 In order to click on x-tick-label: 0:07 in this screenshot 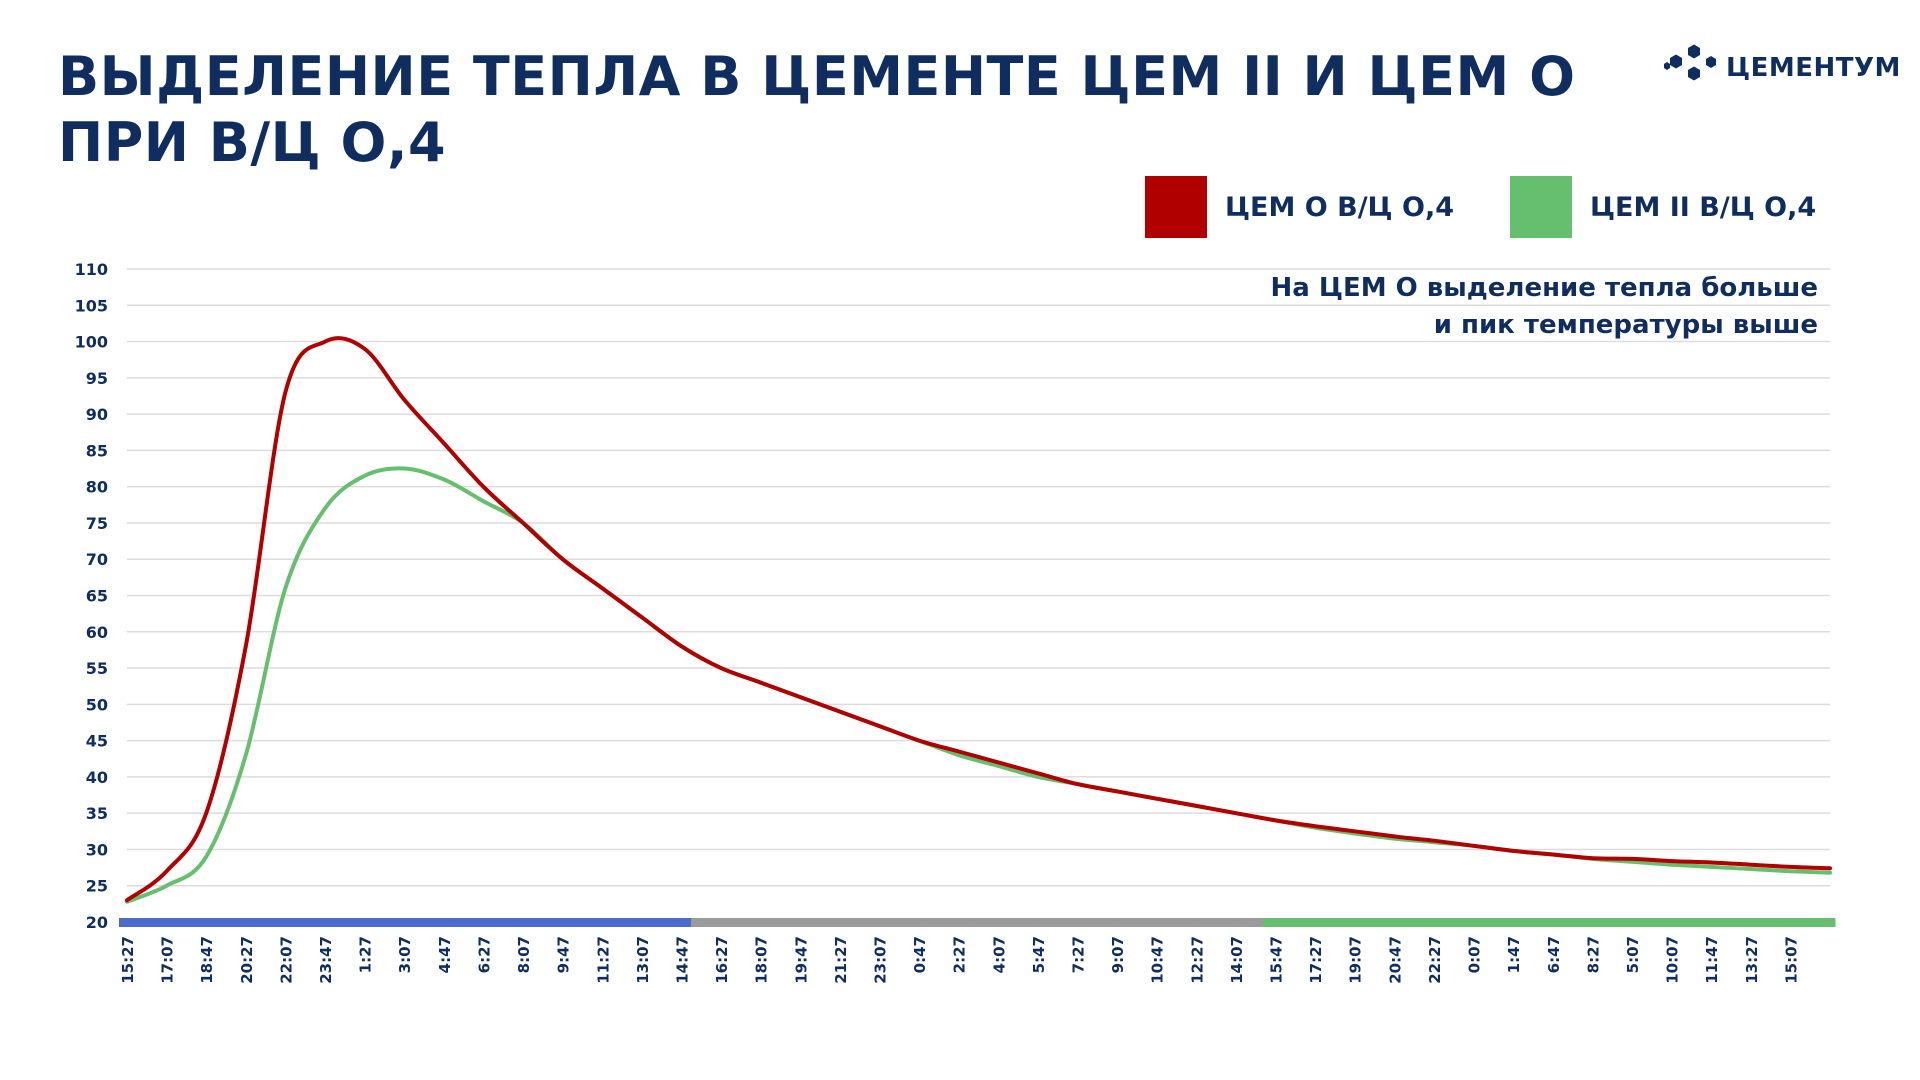, I will do `click(1475, 954)`.